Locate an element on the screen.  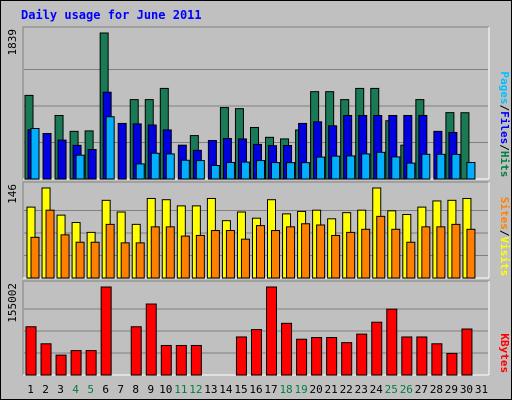
x-tick-label: 17 is located at coordinates (270, 389).